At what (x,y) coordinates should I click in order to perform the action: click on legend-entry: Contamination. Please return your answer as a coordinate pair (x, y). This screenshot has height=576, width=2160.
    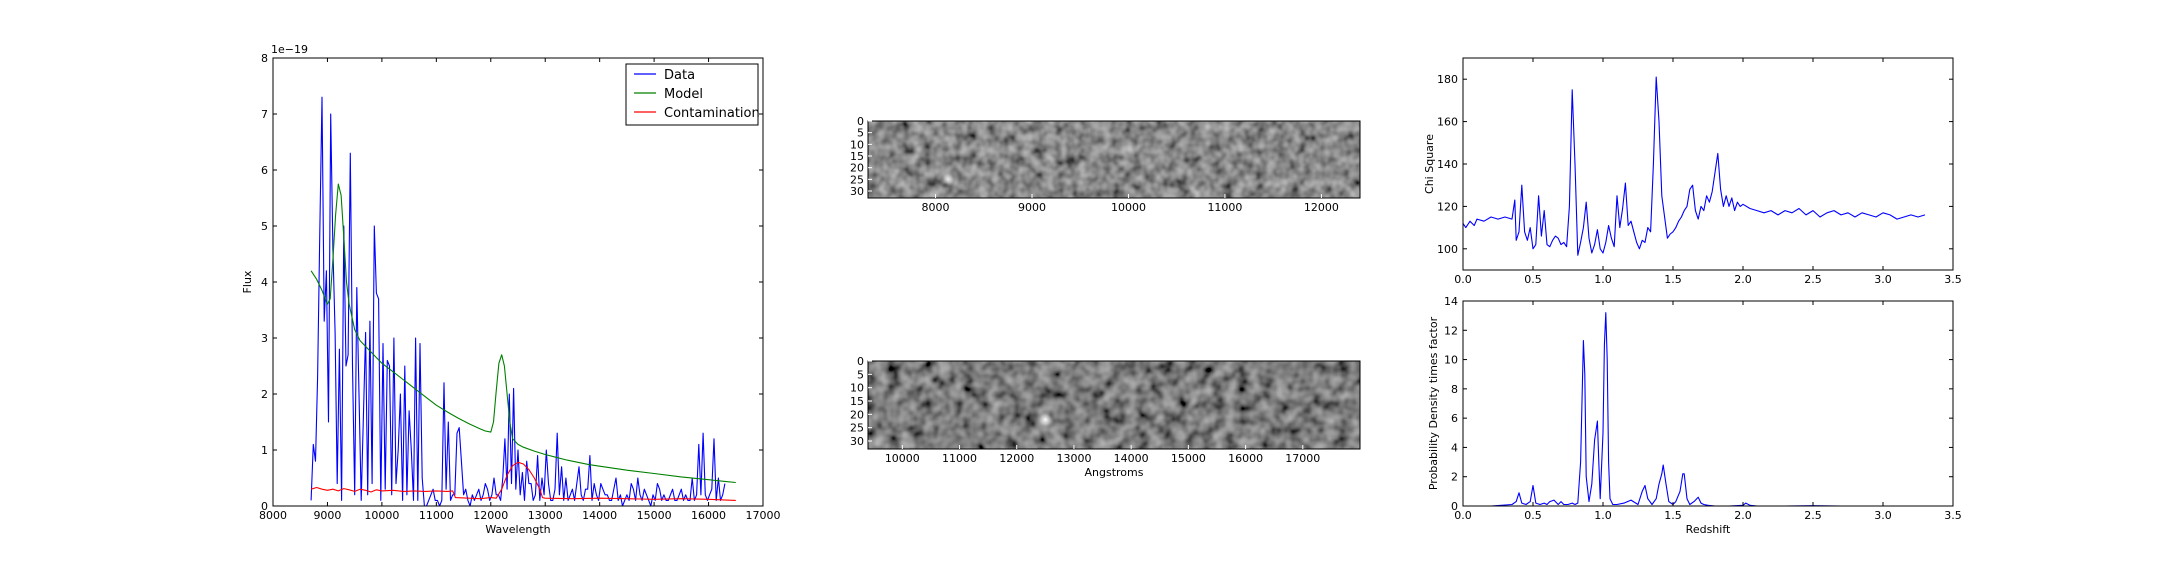
    Looking at the image, I should click on (712, 113).